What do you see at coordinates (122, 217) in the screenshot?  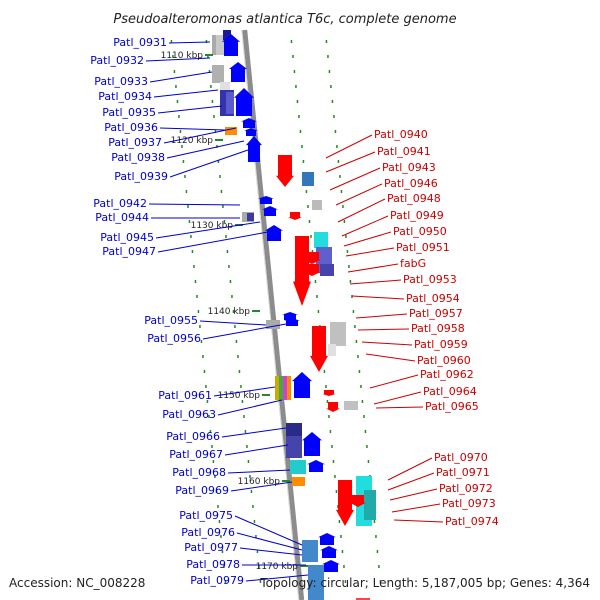 I see `gene-label: Patl_0944` at bounding box center [122, 217].